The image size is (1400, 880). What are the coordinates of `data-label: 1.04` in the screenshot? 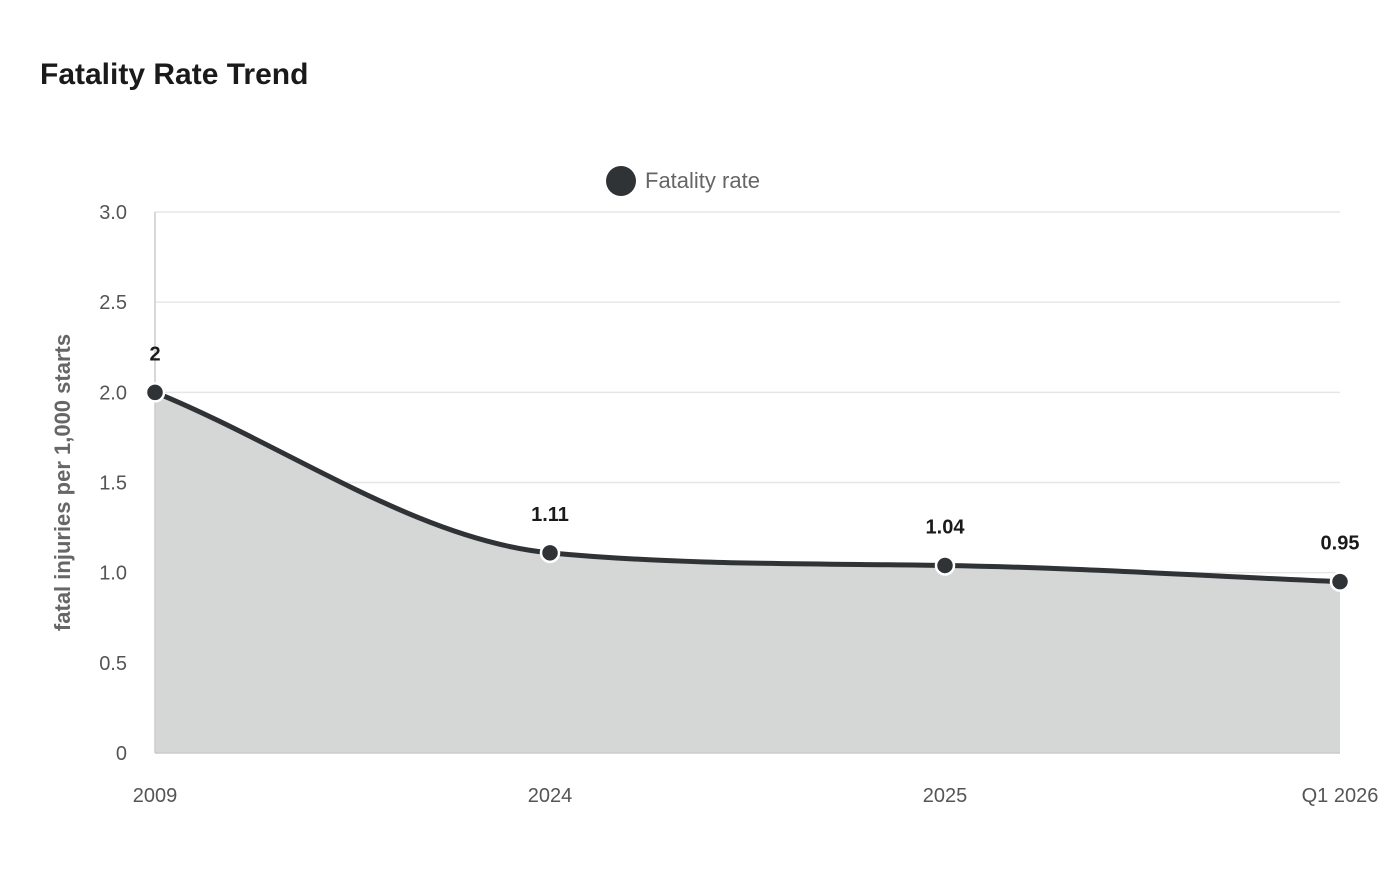 It's located at (946, 527).